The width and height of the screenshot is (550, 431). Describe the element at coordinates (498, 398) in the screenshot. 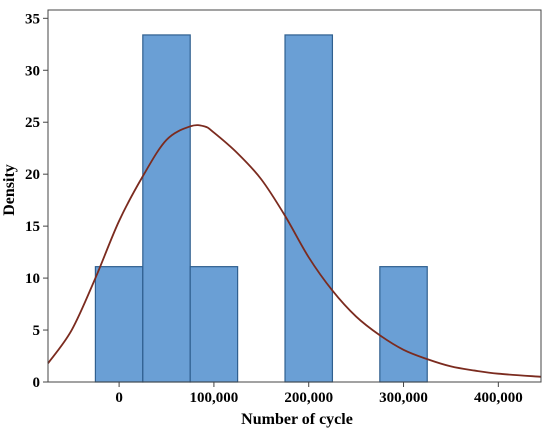

I see `x-tick-label: 400,000` at that location.